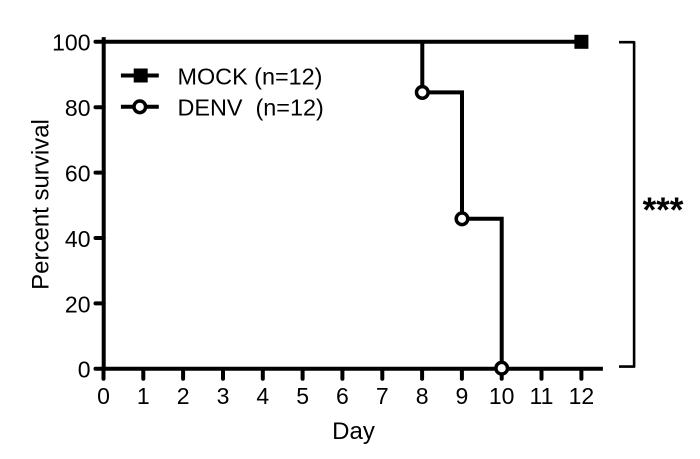 The height and width of the screenshot is (459, 700). I want to click on svg-text: 10, so click(502, 396).